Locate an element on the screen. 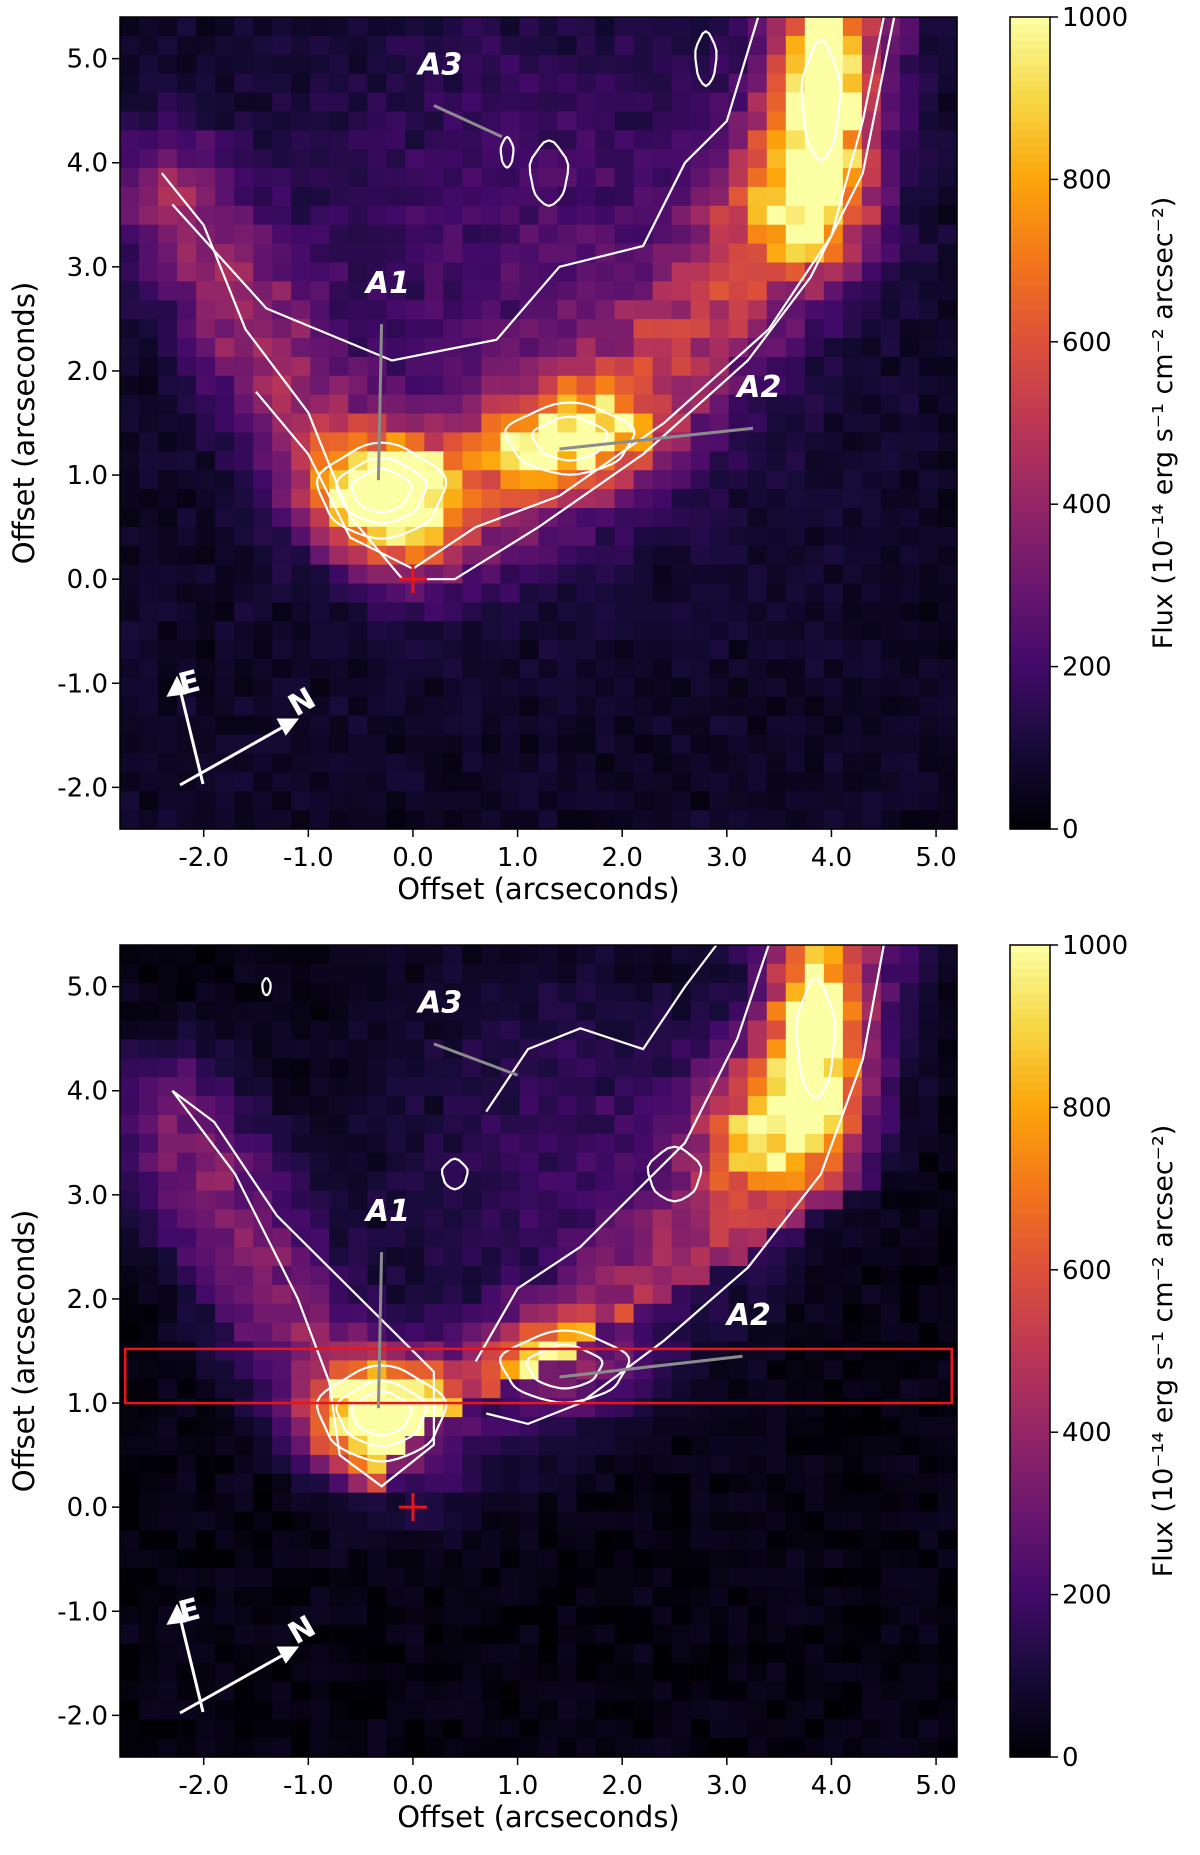  x-tick-label: 0.0 is located at coordinates (412, 1786).